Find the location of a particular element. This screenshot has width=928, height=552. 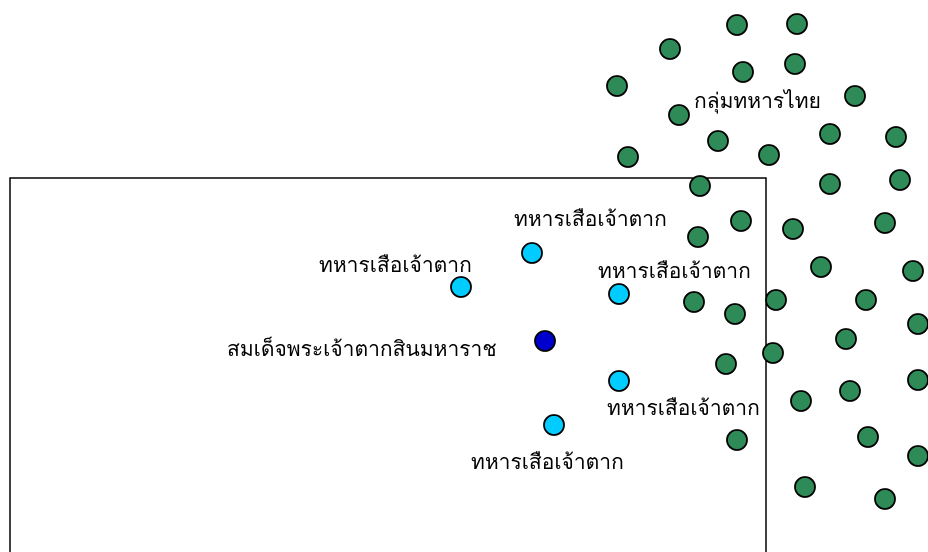

king-dot is located at coordinates (545, 341).